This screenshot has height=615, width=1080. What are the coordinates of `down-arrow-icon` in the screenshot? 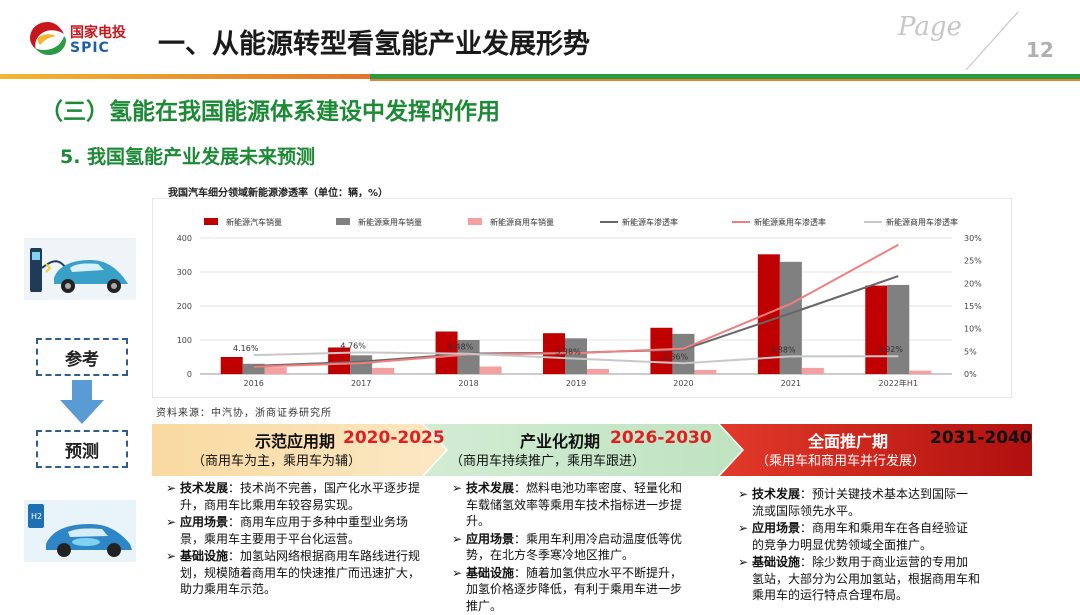 It's located at (82, 402).